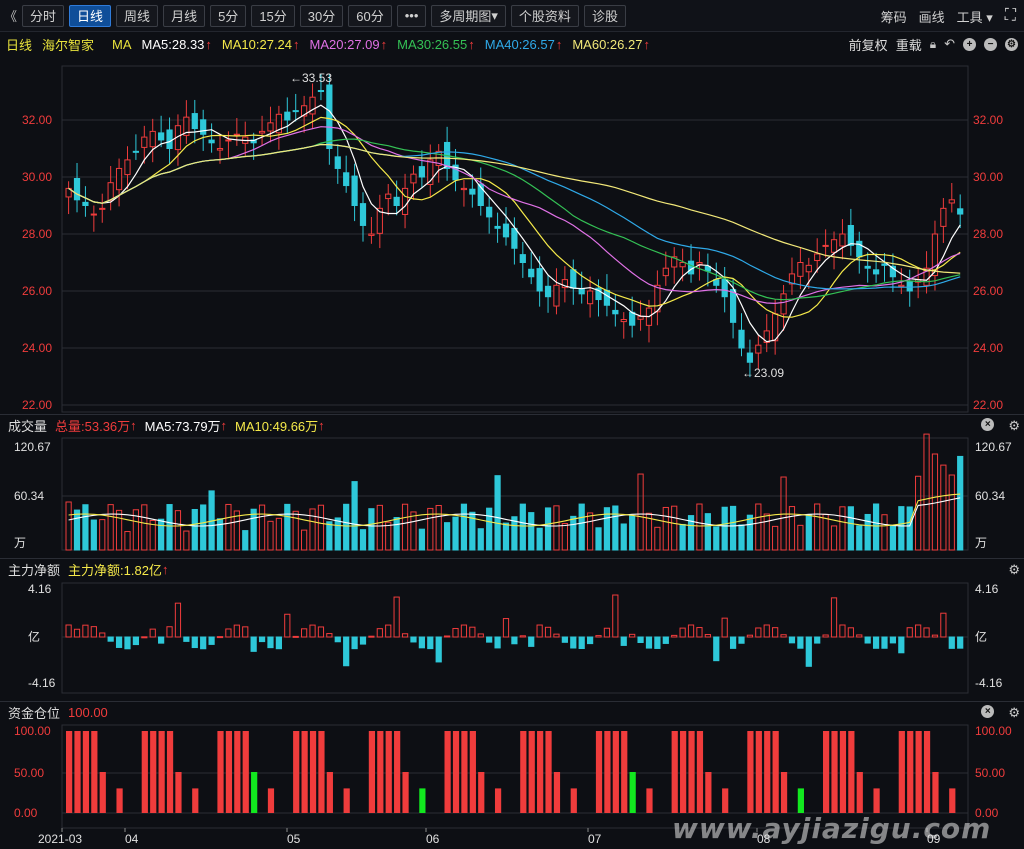 The image size is (1024, 849). What do you see at coordinates (34, 713) in the screenshot?
I see `position-title: 资金仓位` at bounding box center [34, 713].